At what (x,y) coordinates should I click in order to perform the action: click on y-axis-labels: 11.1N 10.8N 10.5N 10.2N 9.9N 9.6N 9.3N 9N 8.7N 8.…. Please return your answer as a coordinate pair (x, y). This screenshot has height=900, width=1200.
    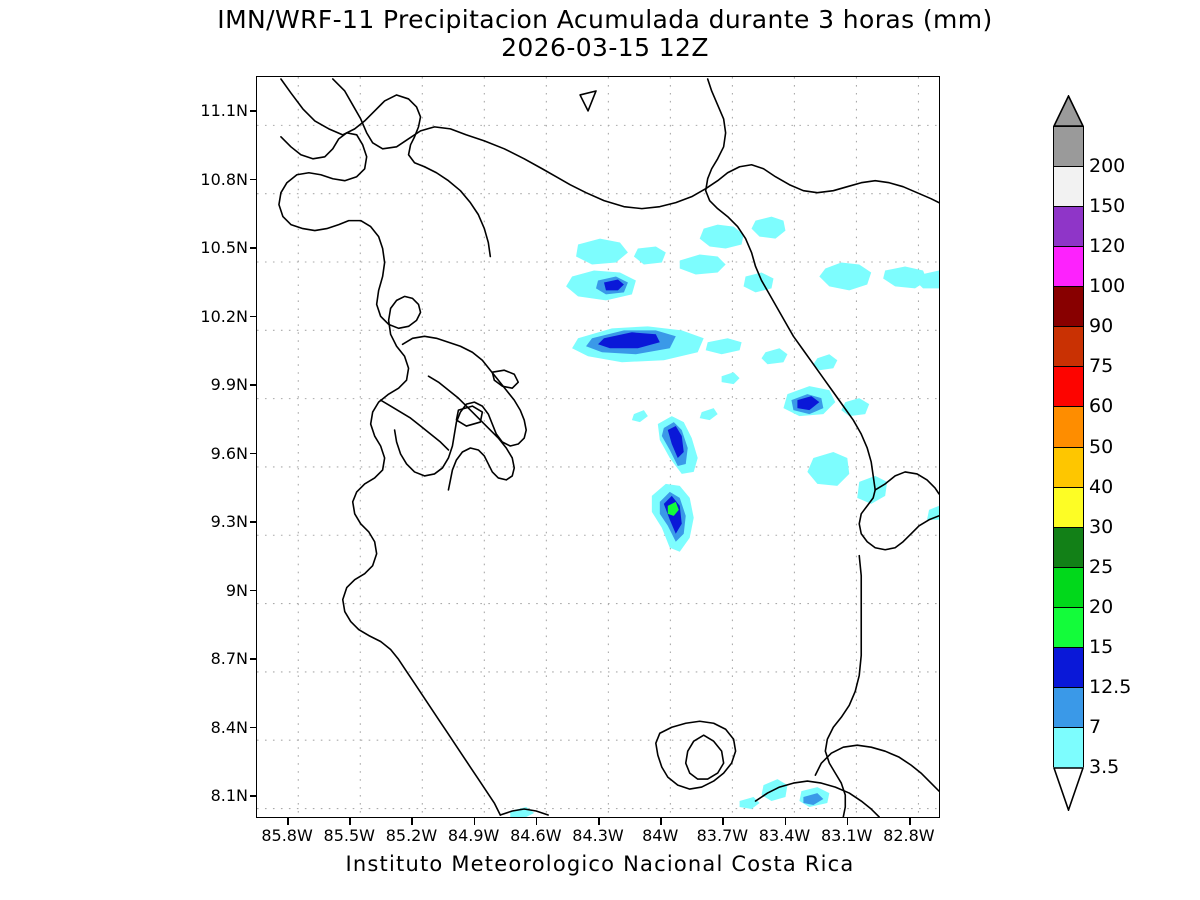
    Looking at the image, I should click on (215, 447).